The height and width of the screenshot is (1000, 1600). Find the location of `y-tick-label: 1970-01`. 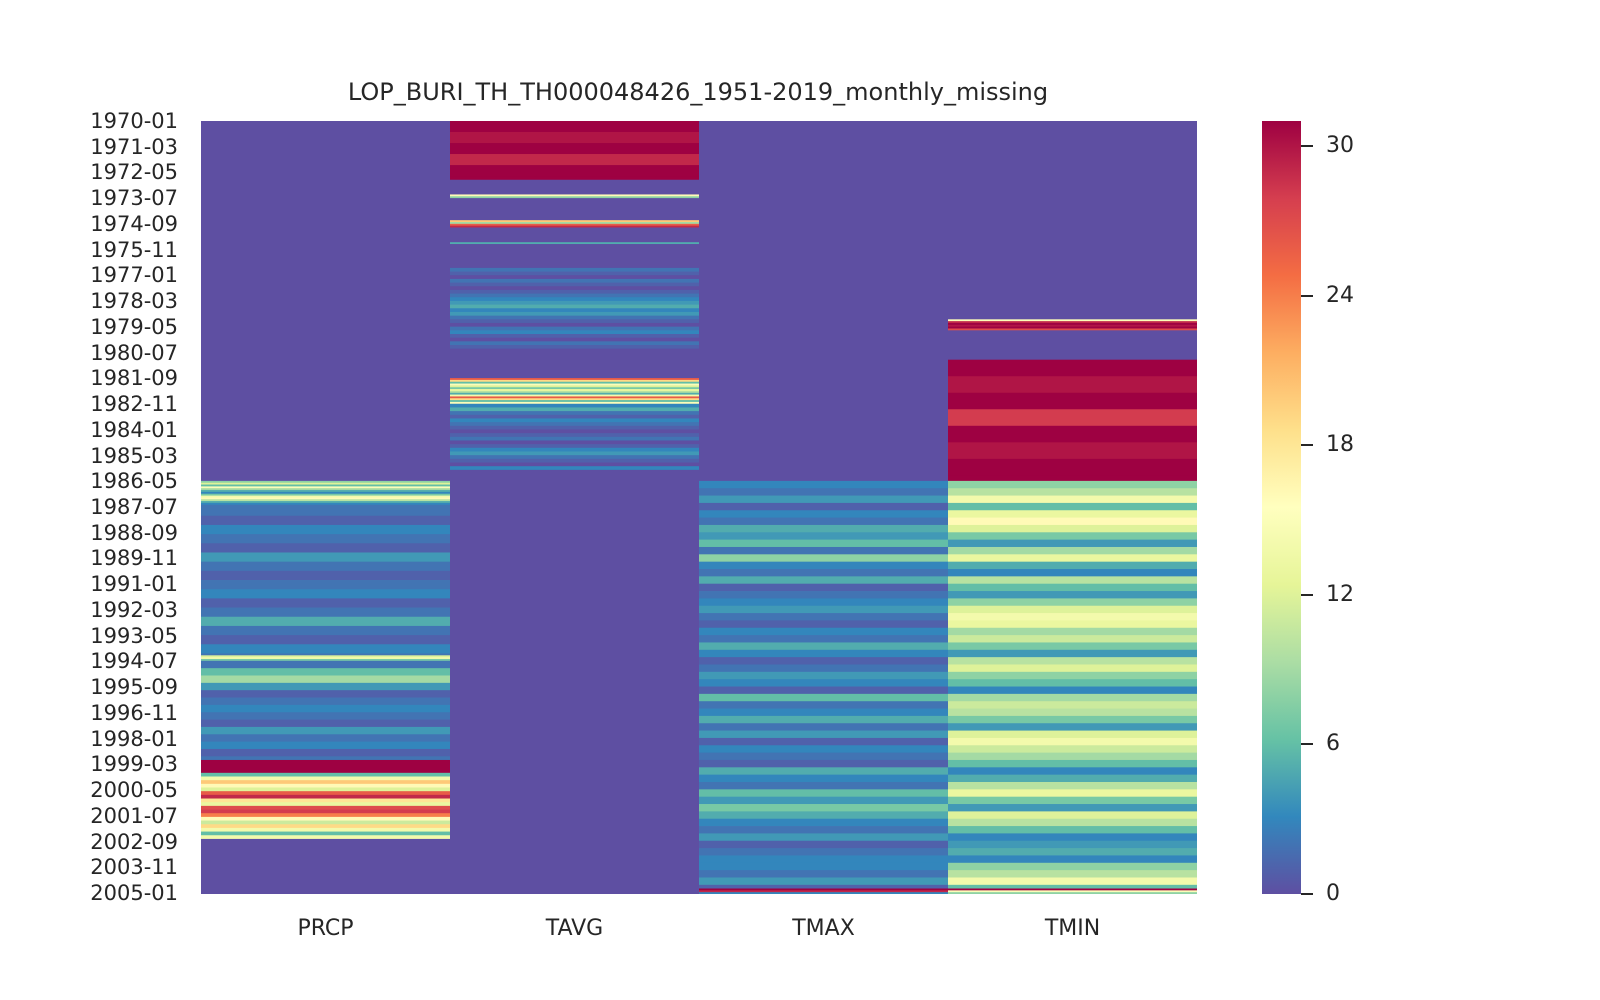

y-tick-label: 1970-01 is located at coordinates (134, 121).